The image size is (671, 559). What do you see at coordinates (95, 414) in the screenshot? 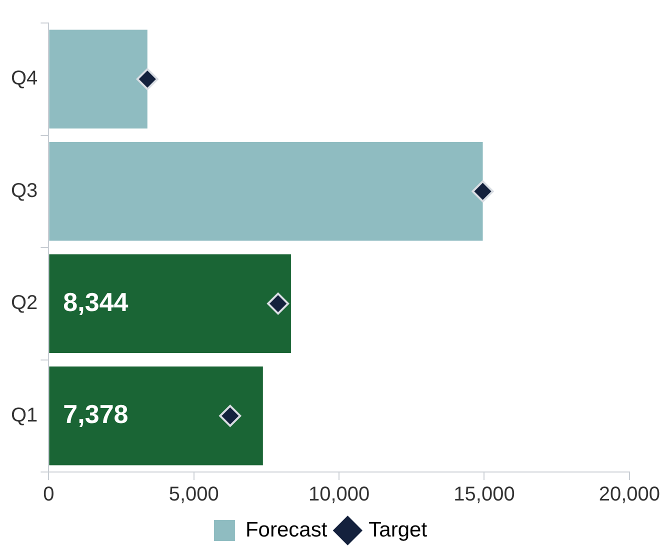
I see `data-label: 7,378` at bounding box center [95, 414].